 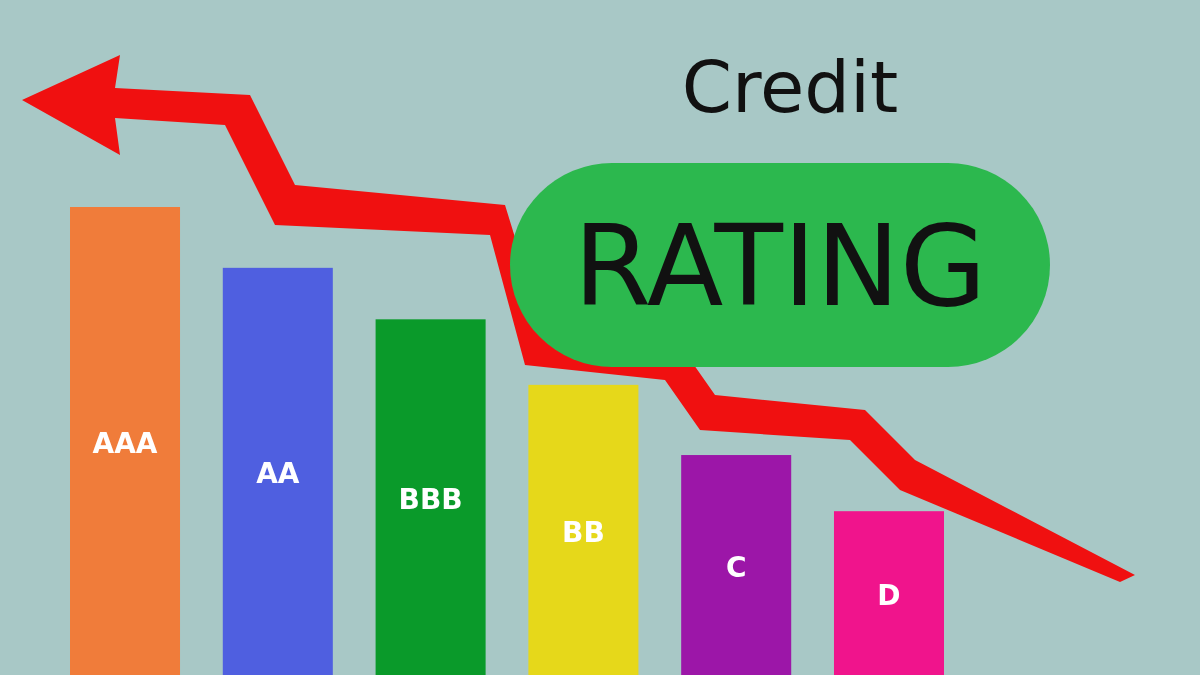 What do you see at coordinates (736, 568) in the screenshot?
I see `x-tick-label: C` at bounding box center [736, 568].